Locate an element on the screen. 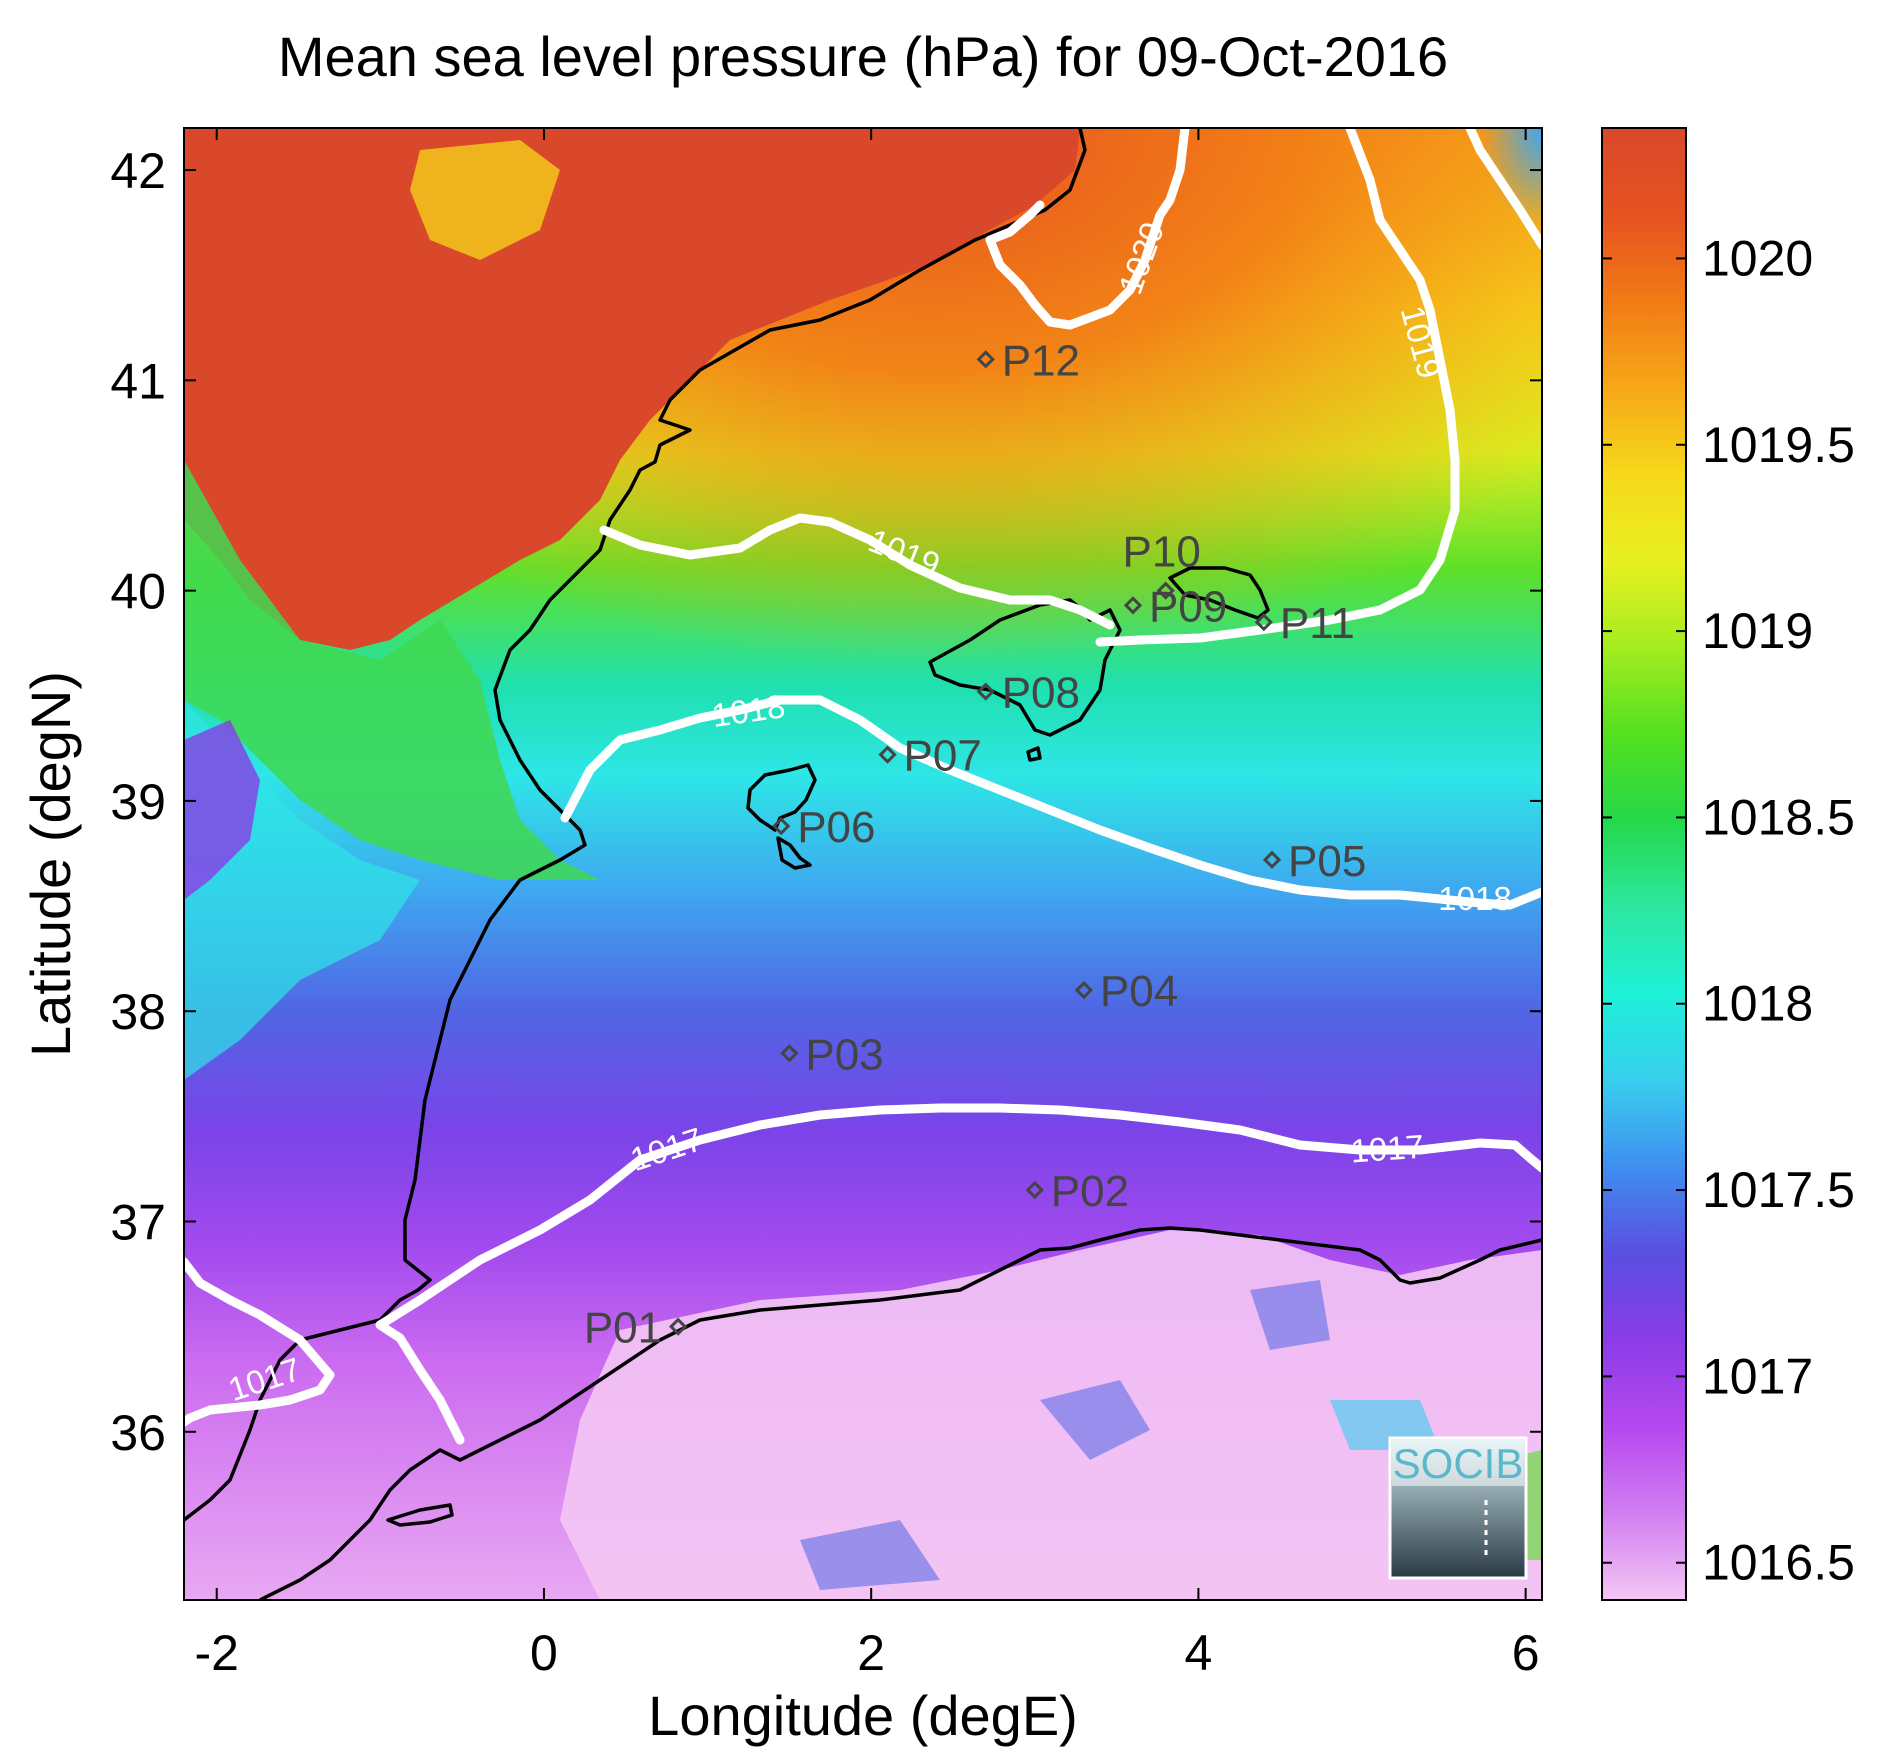 The height and width of the screenshot is (1758, 1904). x-tick-label: 6 is located at coordinates (1526, 1653).